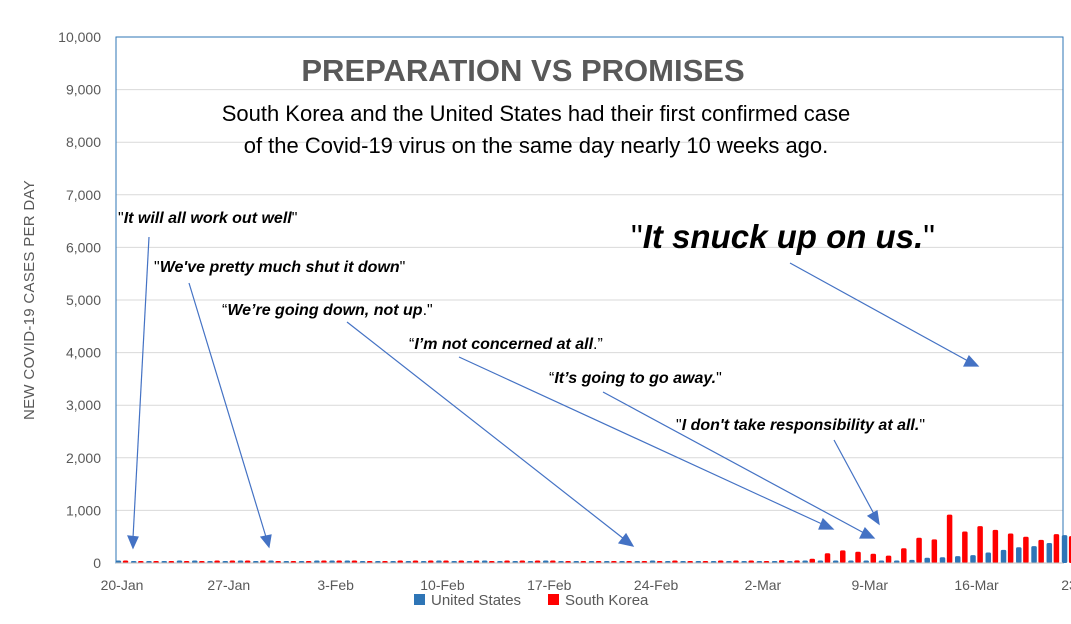  I want to click on y-tick-label: 1,000, so click(83, 510).